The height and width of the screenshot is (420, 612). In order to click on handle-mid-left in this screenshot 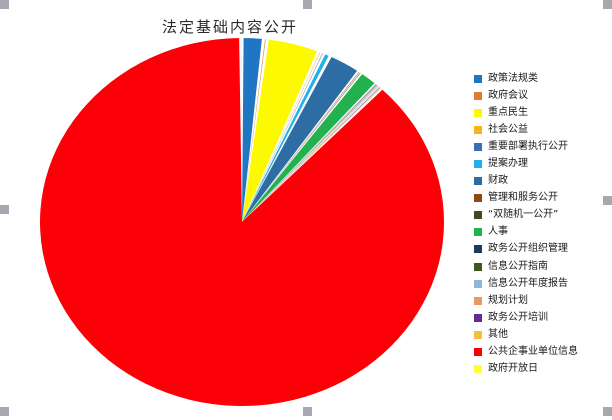, I will do `click(4, 209)`.